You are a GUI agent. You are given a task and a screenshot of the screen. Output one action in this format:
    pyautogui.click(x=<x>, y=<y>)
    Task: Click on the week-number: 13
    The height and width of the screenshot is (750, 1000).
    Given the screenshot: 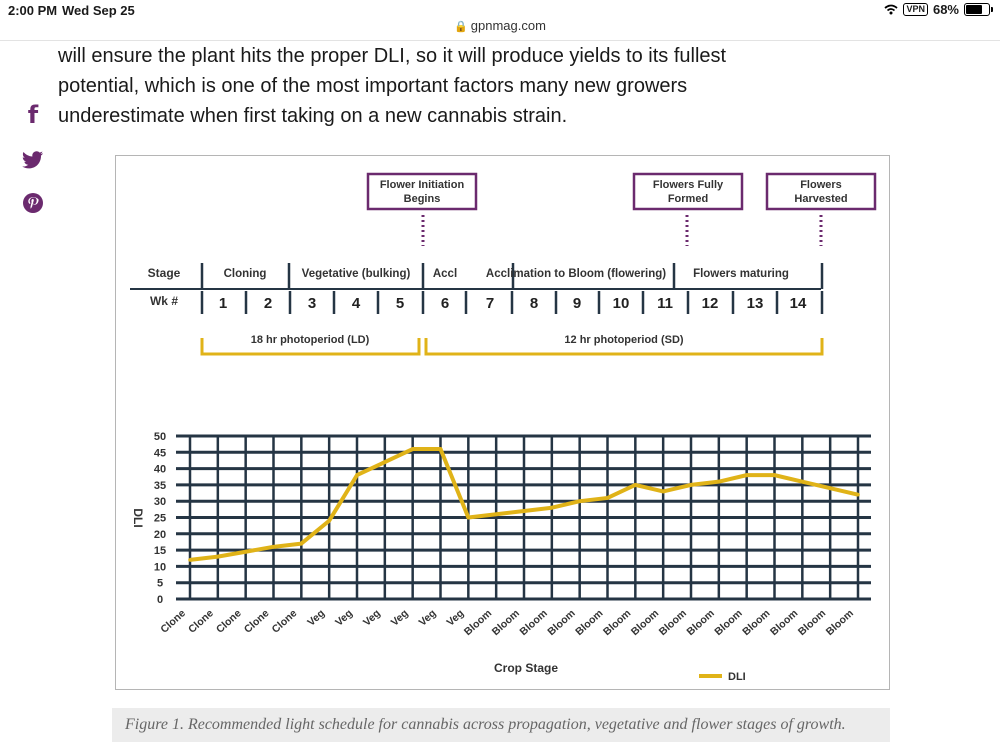 What is the action you would take?
    pyautogui.click(x=755, y=303)
    